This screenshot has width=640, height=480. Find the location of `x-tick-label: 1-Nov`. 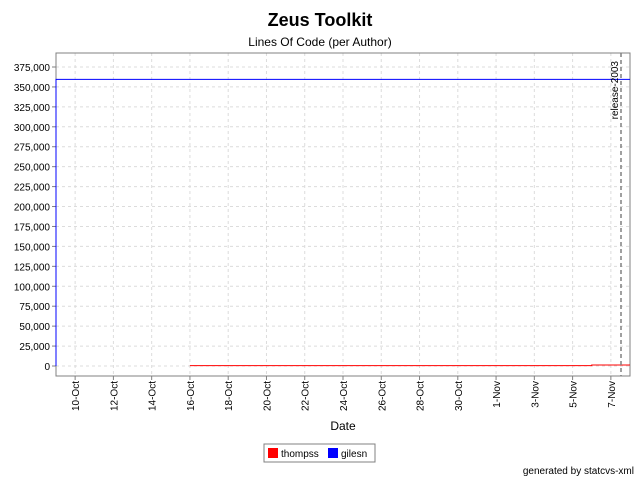

x-tick-label: 1-Nov is located at coordinates (497, 394).